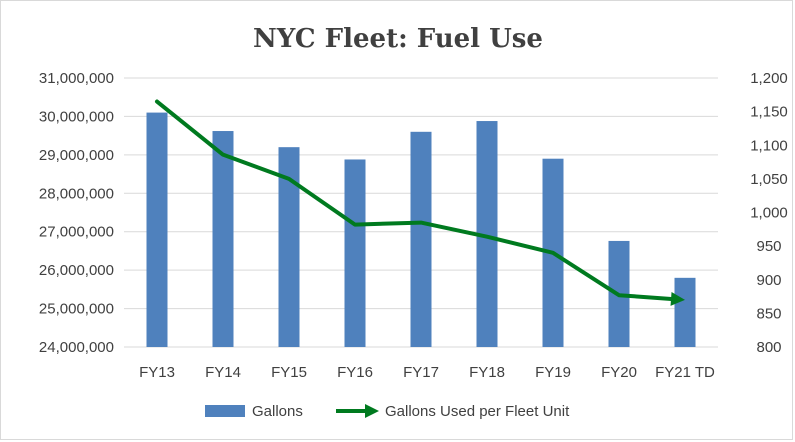 The image size is (795, 442). What do you see at coordinates (769, 78) in the screenshot?
I see `right-tick-label: 1,200` at bounding box center [769, 78].